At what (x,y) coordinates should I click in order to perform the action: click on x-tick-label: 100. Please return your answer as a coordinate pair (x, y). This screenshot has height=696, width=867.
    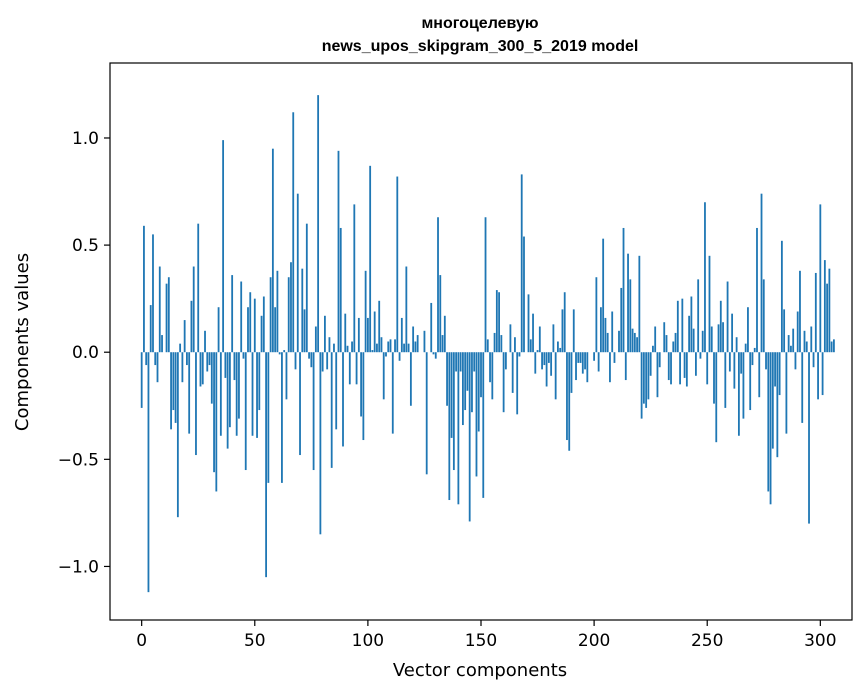
    Looking at the image, I should click on (368, 641).